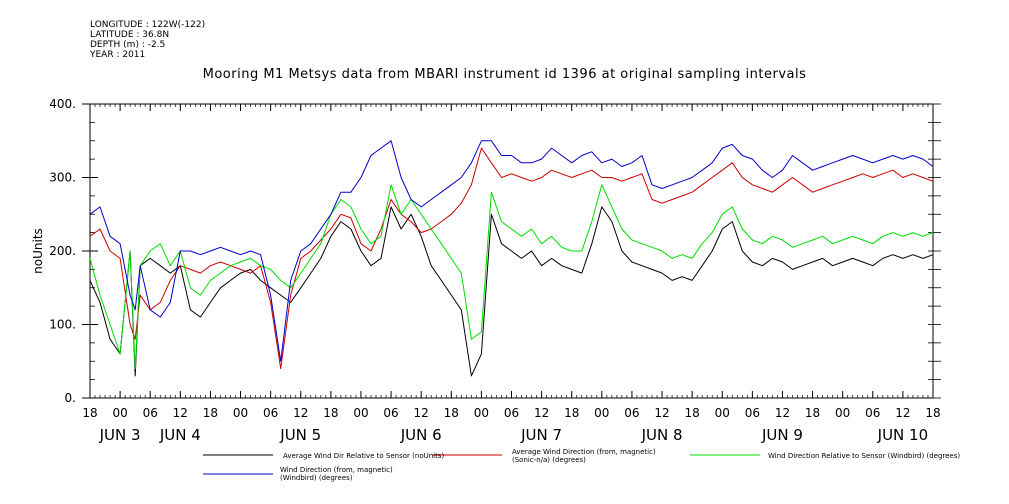 This screenshot has width=1009, height=504. What do you see at coordinates (62, 178) in the screenshot?
I see `y-tick-label: 300.` at bounding box center [62, 178].